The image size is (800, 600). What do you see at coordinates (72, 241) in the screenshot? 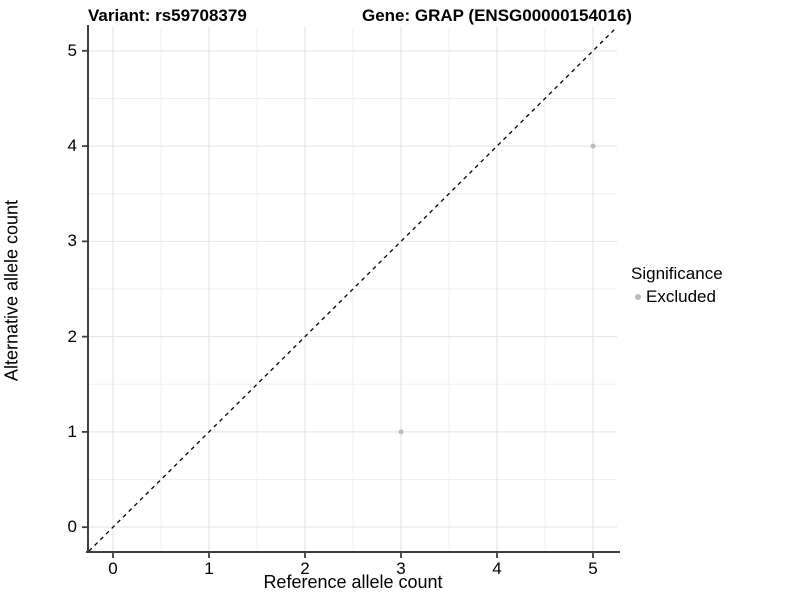
I see `y-tick-label: 3` at bounding box center [72, 241].